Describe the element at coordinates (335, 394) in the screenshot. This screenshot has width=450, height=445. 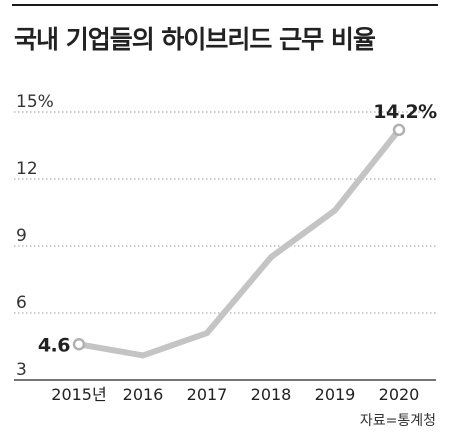
I see `x-tick-label: 2019` at that location.